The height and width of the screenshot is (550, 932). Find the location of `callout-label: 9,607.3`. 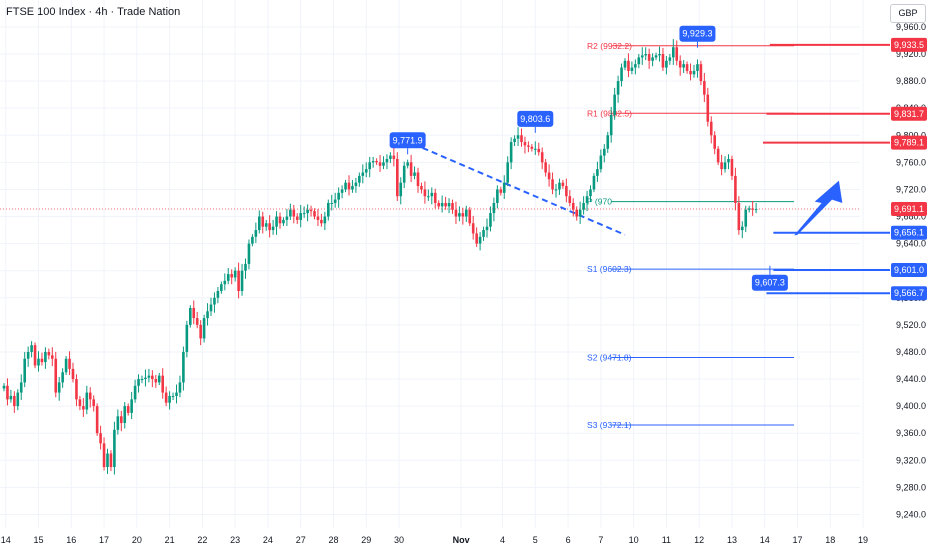

callout-label: 9,607.3 is located at coordinates (770, 283).